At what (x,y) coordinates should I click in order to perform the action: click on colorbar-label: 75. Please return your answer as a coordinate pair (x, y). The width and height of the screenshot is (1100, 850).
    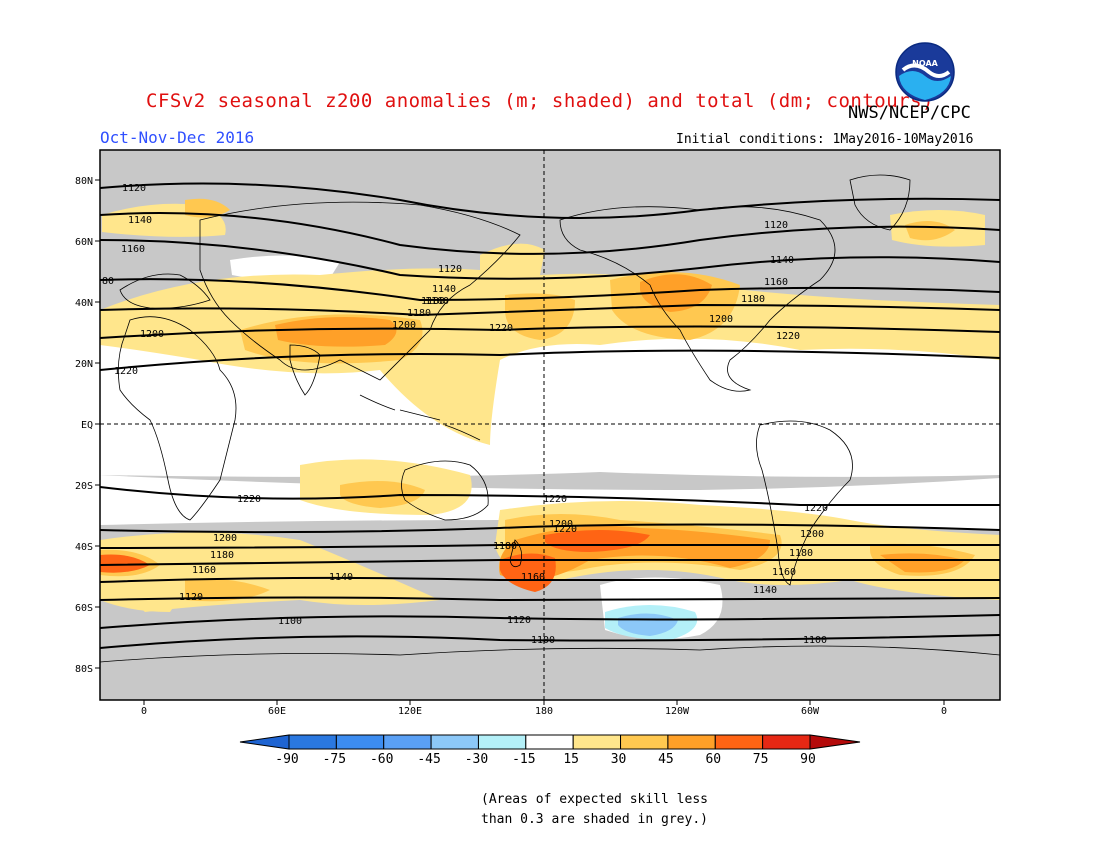
    Looking at the image, I should click on (761, 759).